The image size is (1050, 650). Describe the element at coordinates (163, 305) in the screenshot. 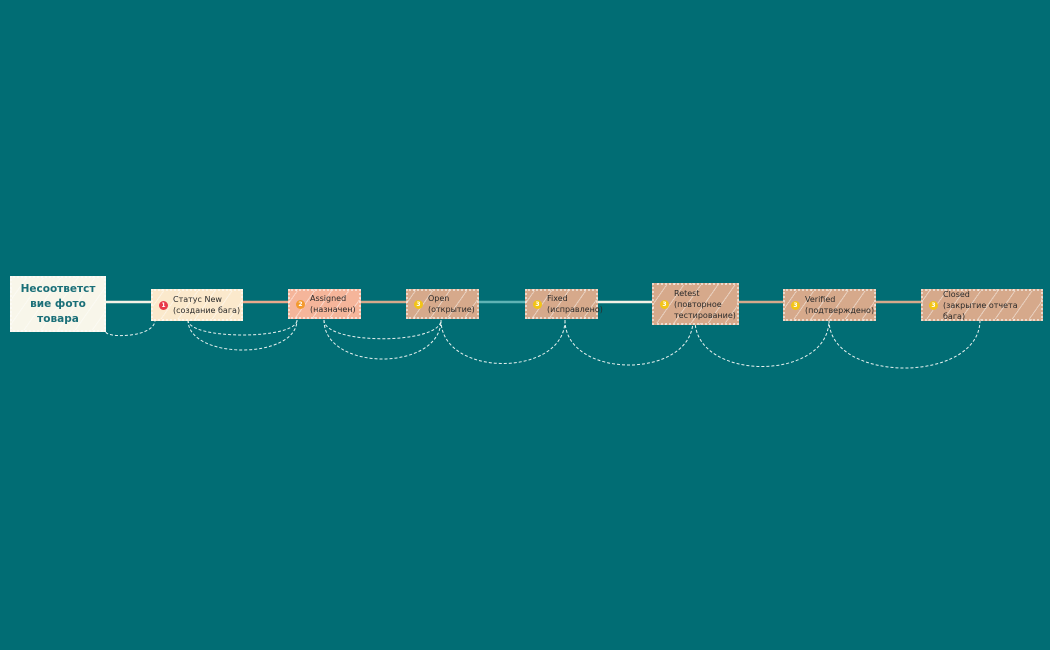

I see `priority-badge-icon: 1` at that location.